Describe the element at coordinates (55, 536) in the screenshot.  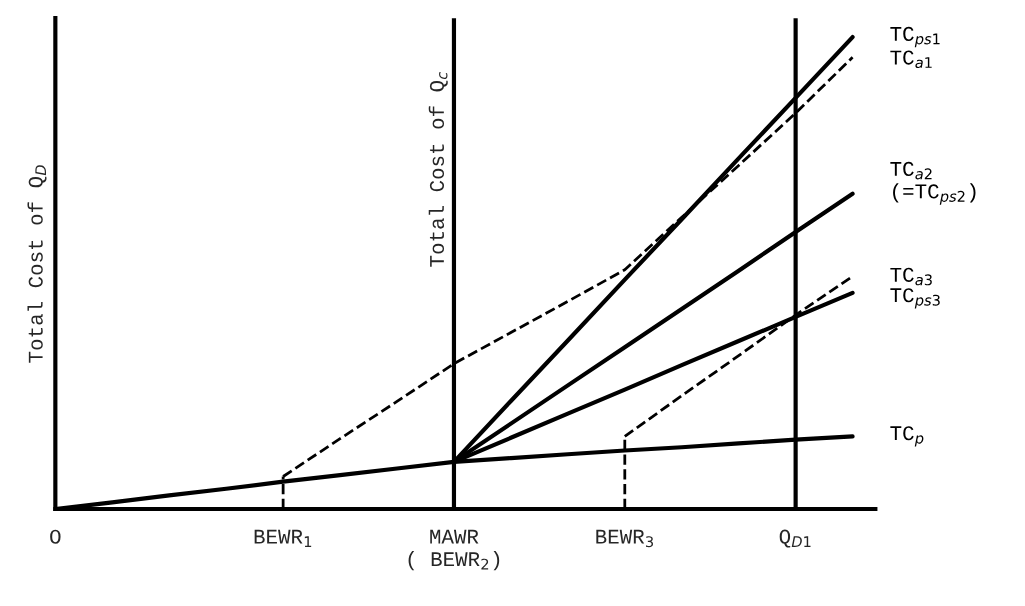
I see `x-tick-label: O` at that location.